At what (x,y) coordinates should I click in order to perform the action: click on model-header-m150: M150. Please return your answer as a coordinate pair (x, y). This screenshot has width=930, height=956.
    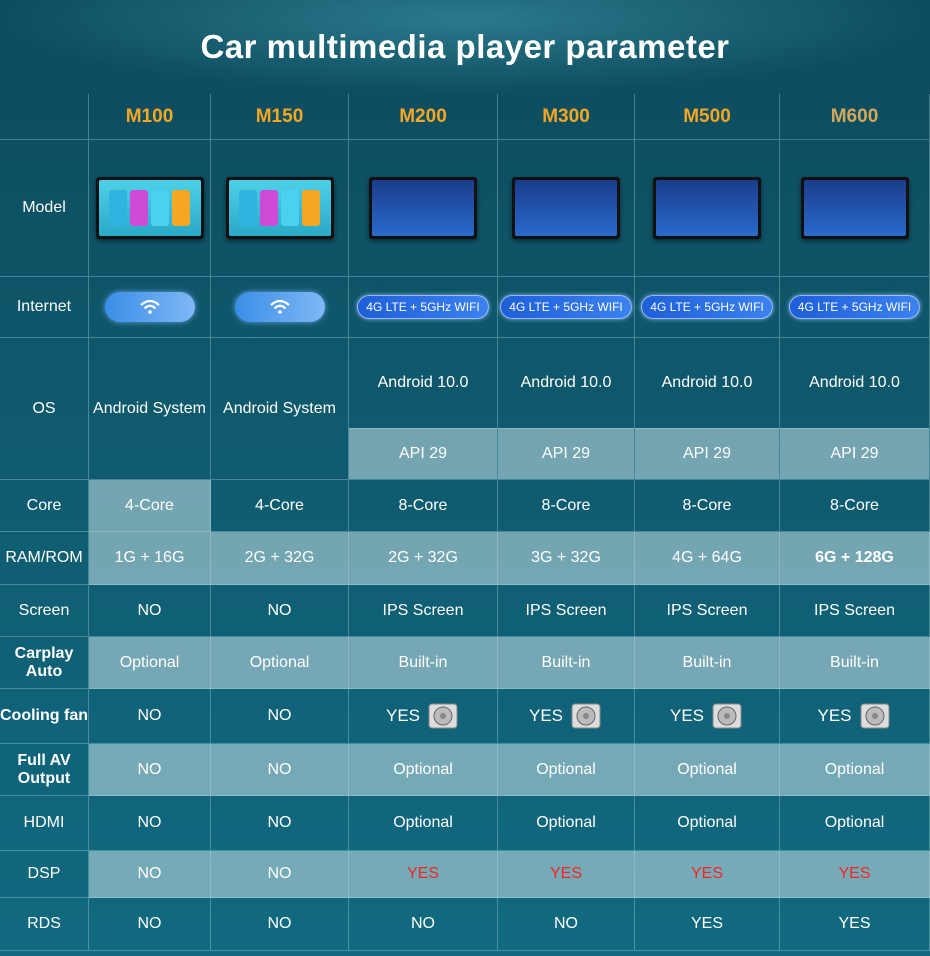
    Looking at the image, I should click on (280, 117).